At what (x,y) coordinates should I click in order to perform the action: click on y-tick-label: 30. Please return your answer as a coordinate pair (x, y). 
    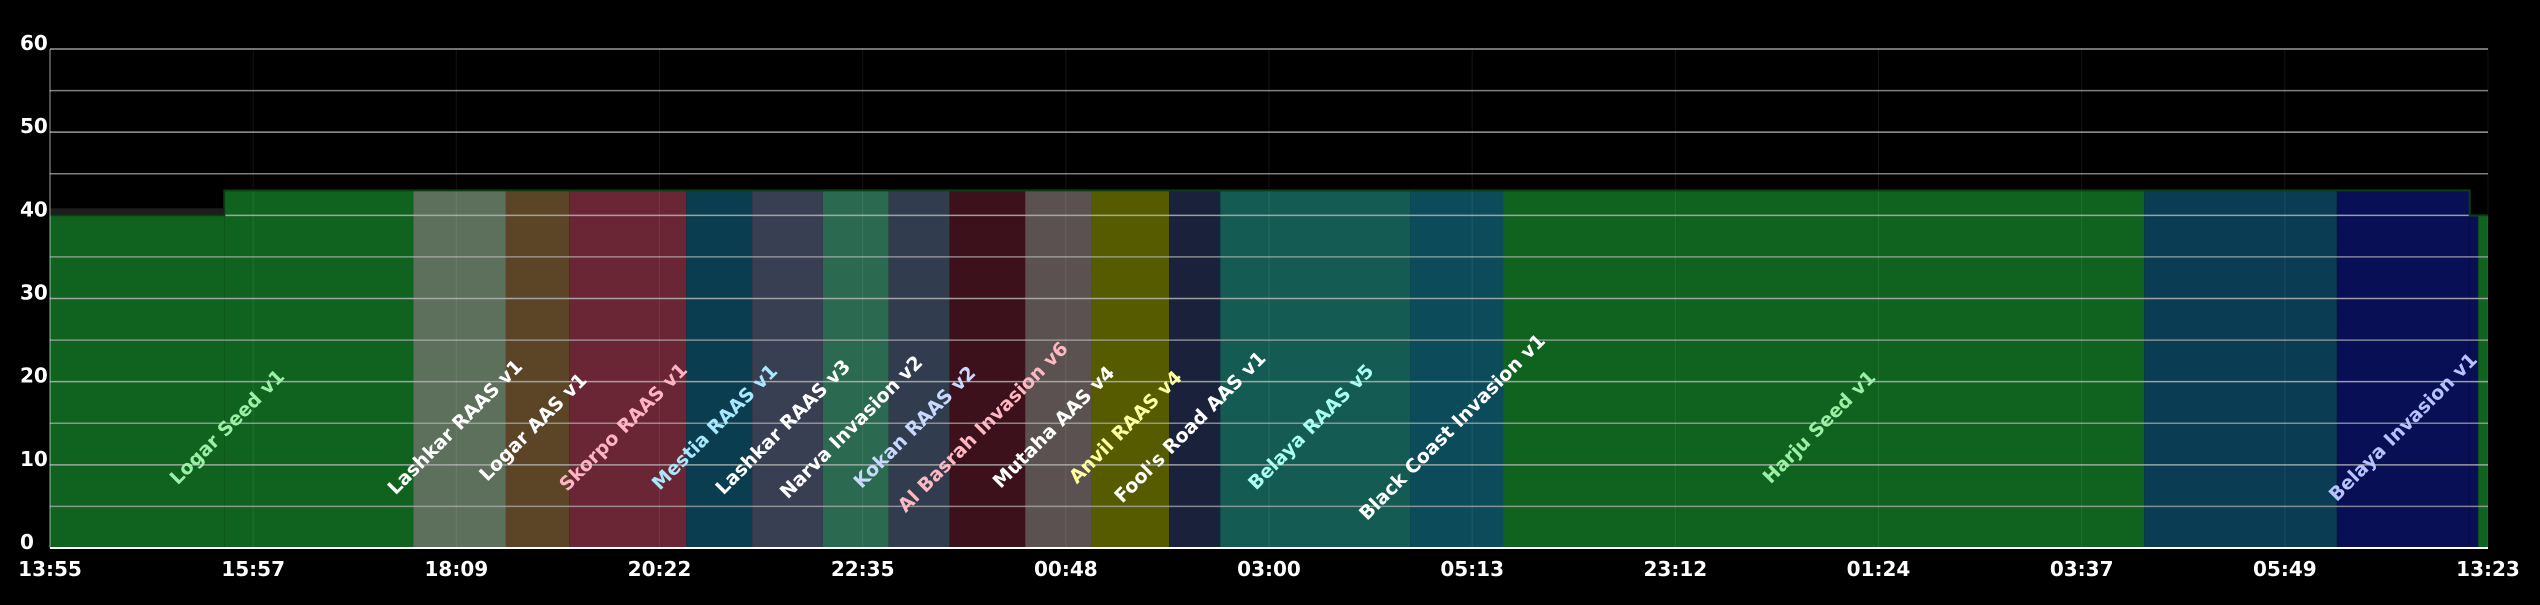
    Looking at the image, I should click on (34, 293).